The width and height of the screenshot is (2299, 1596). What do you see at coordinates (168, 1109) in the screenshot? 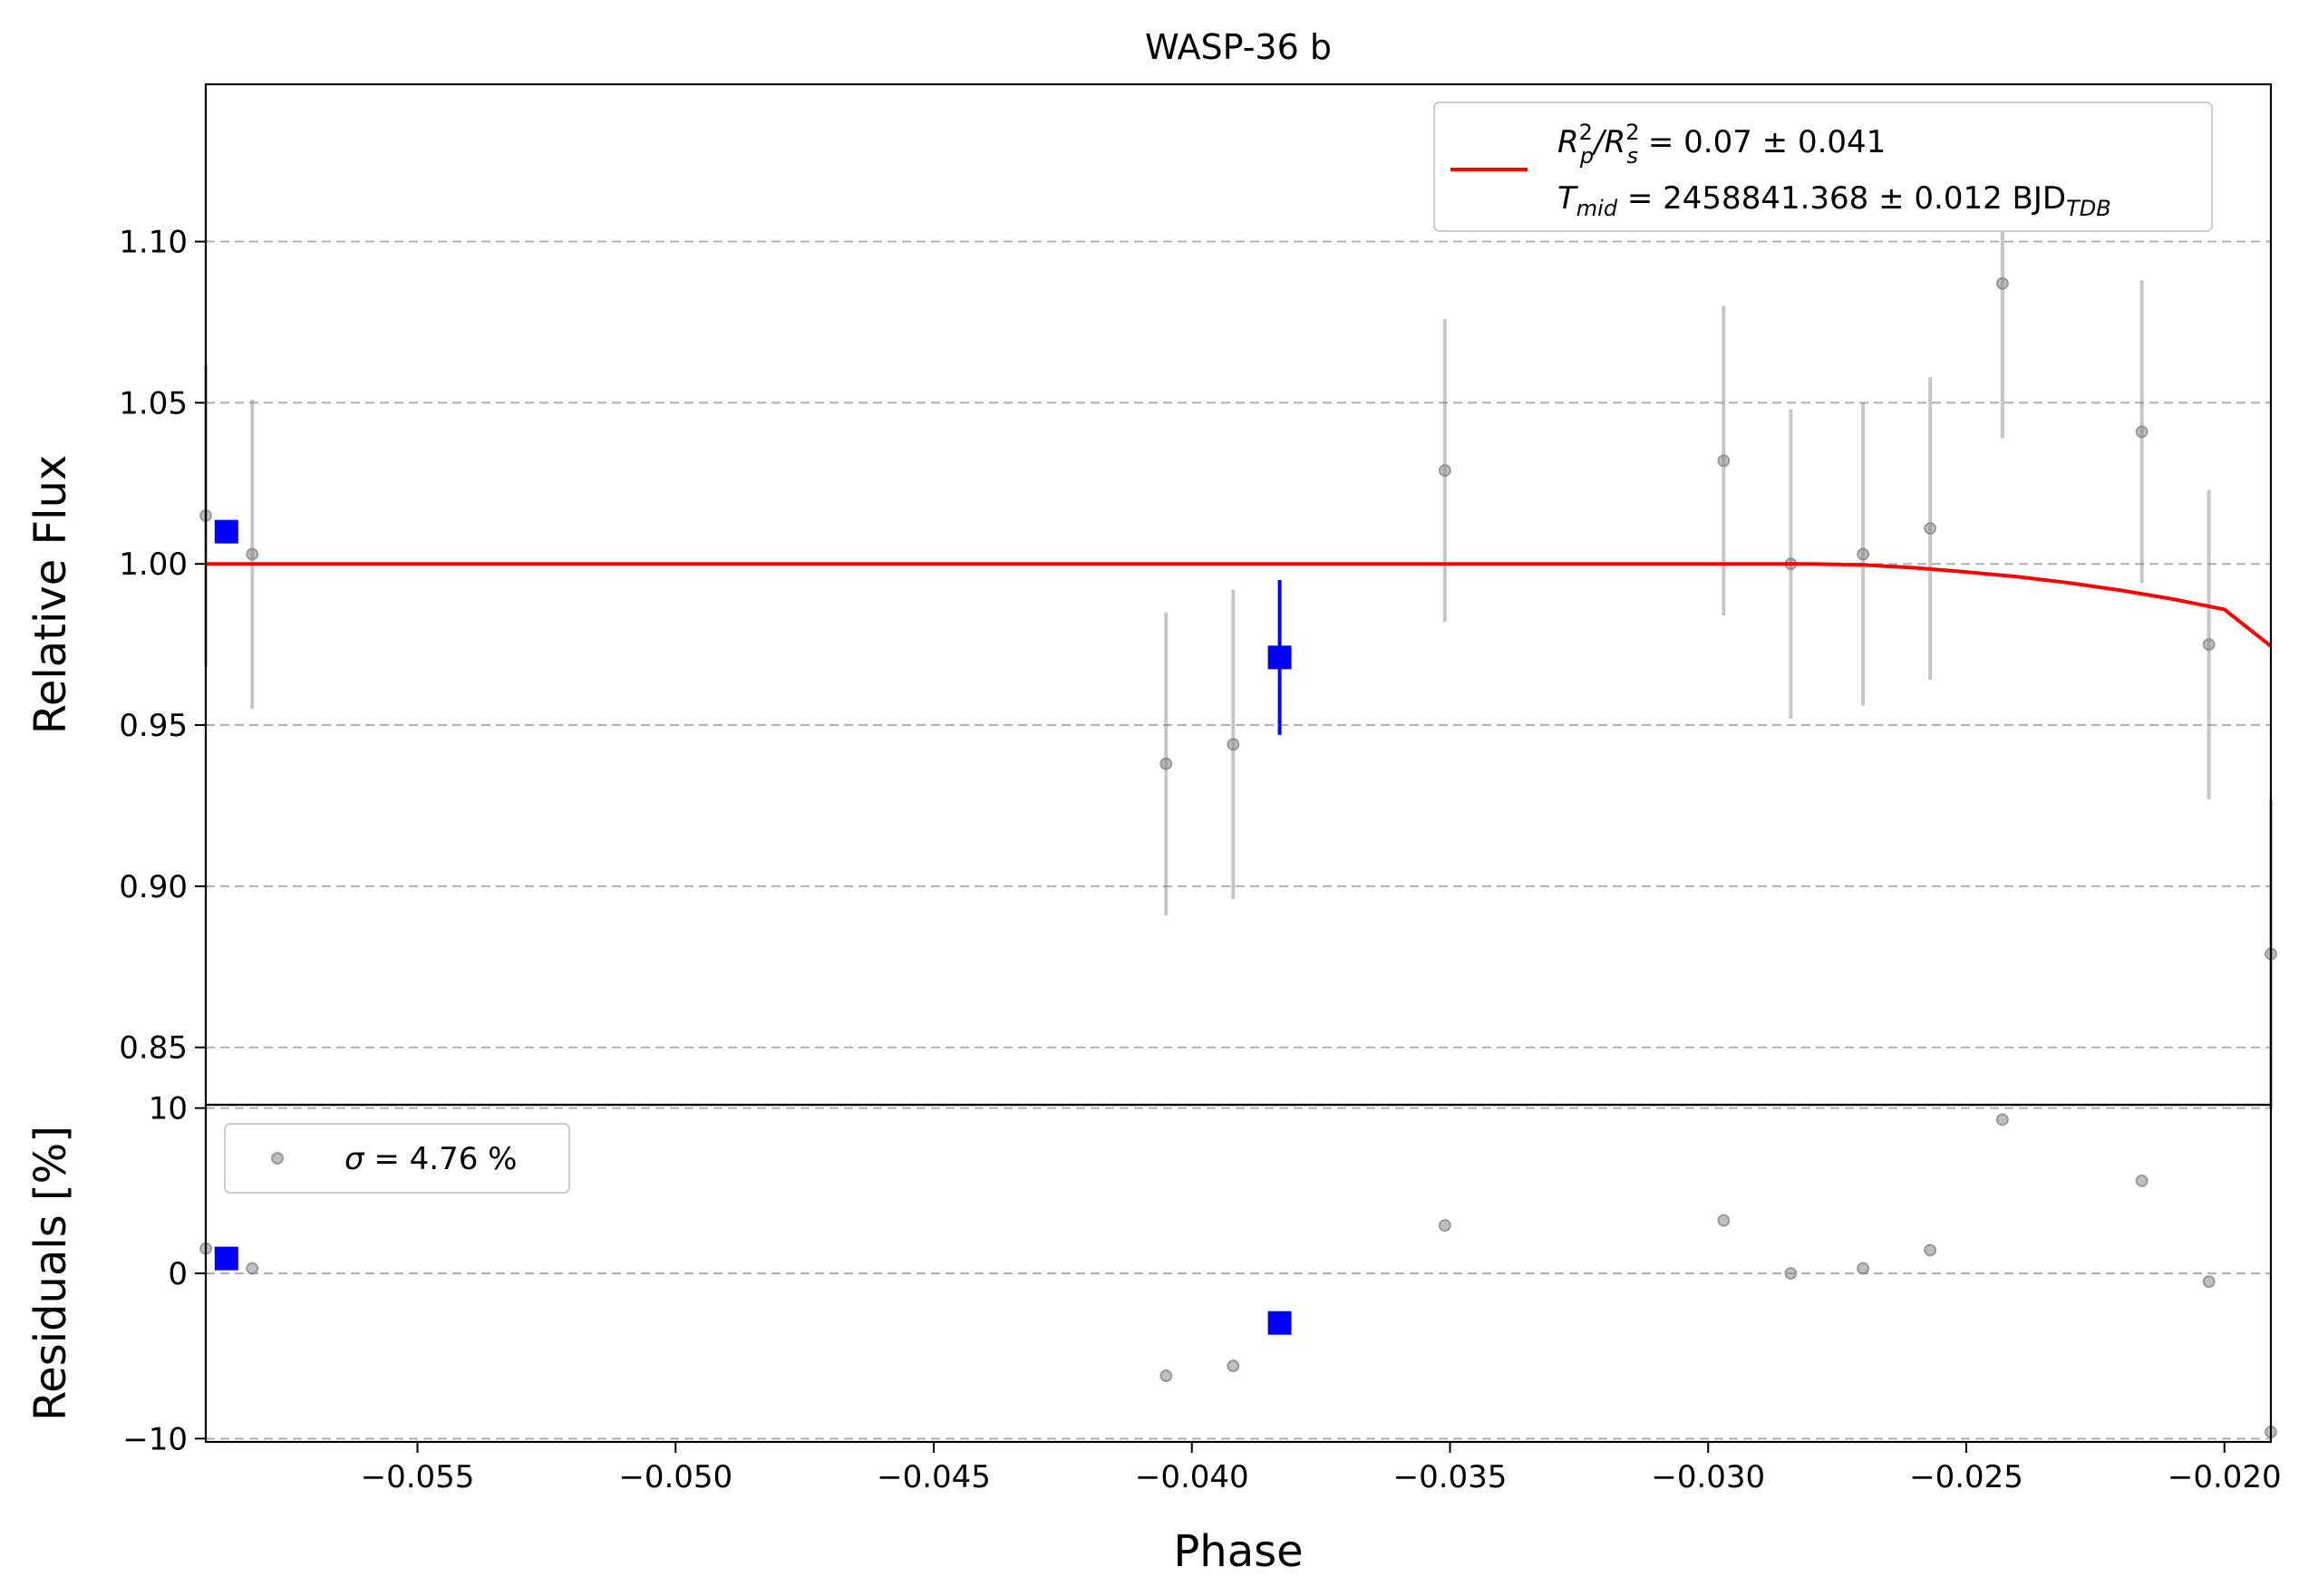
I see `residuals-y-tick-label: 10` at bounding box center [168, 1109].